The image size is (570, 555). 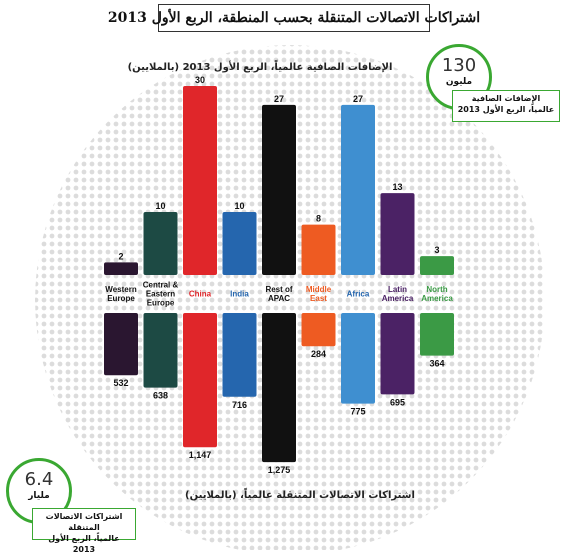 I want to click on net-additions-value-rest-of-apac: 27, so click(x=279, y=99).